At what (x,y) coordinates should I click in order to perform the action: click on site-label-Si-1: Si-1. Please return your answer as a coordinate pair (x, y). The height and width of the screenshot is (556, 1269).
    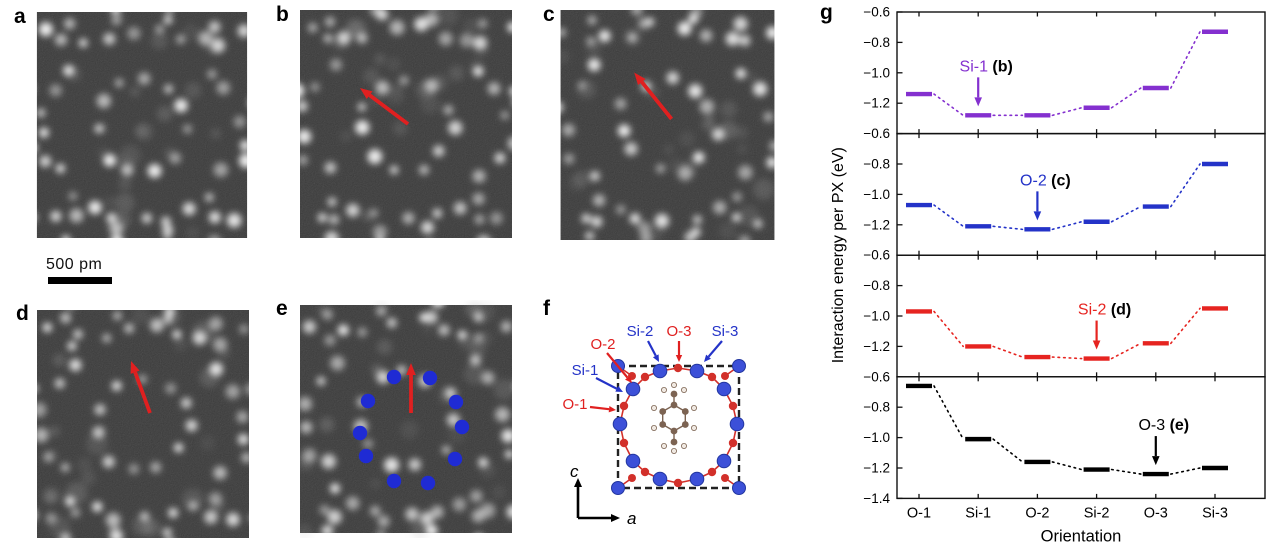
    Looking at the image, I should click on (585, 370).